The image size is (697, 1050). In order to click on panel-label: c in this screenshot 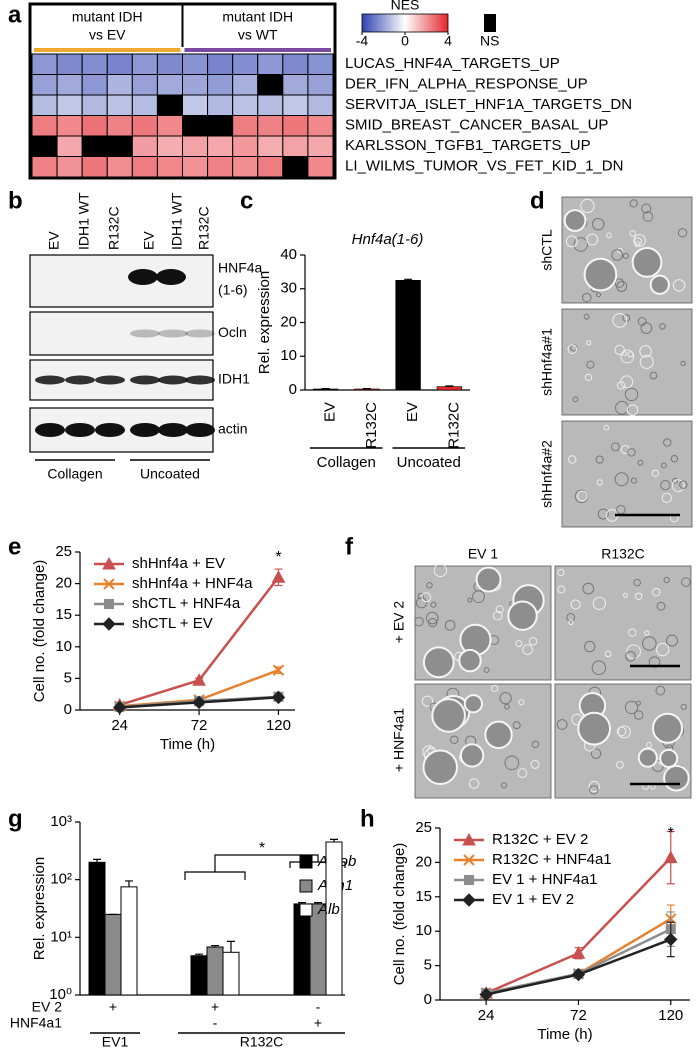, I will do `click(246, 200)`.